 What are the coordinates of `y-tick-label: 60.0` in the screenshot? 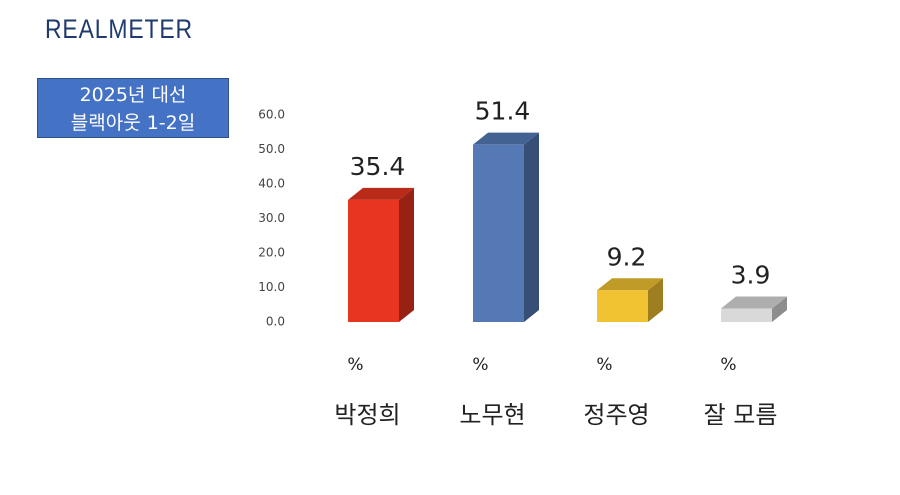 It's located at (271, 115).